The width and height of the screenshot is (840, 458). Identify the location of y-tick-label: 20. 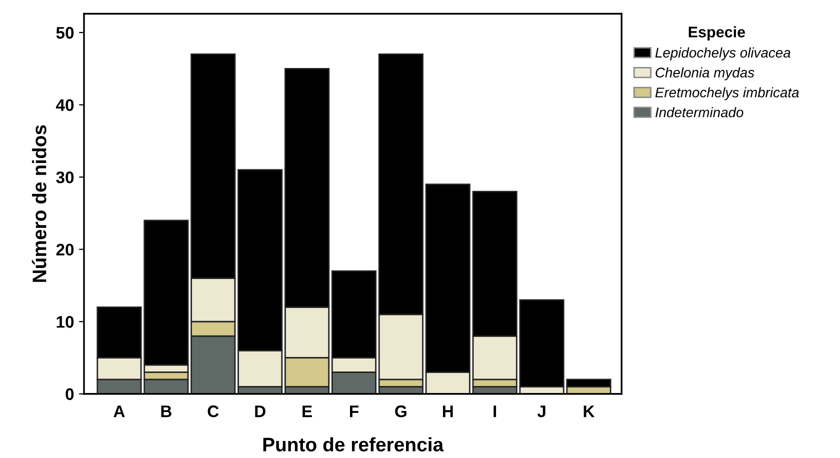
(65, 250).